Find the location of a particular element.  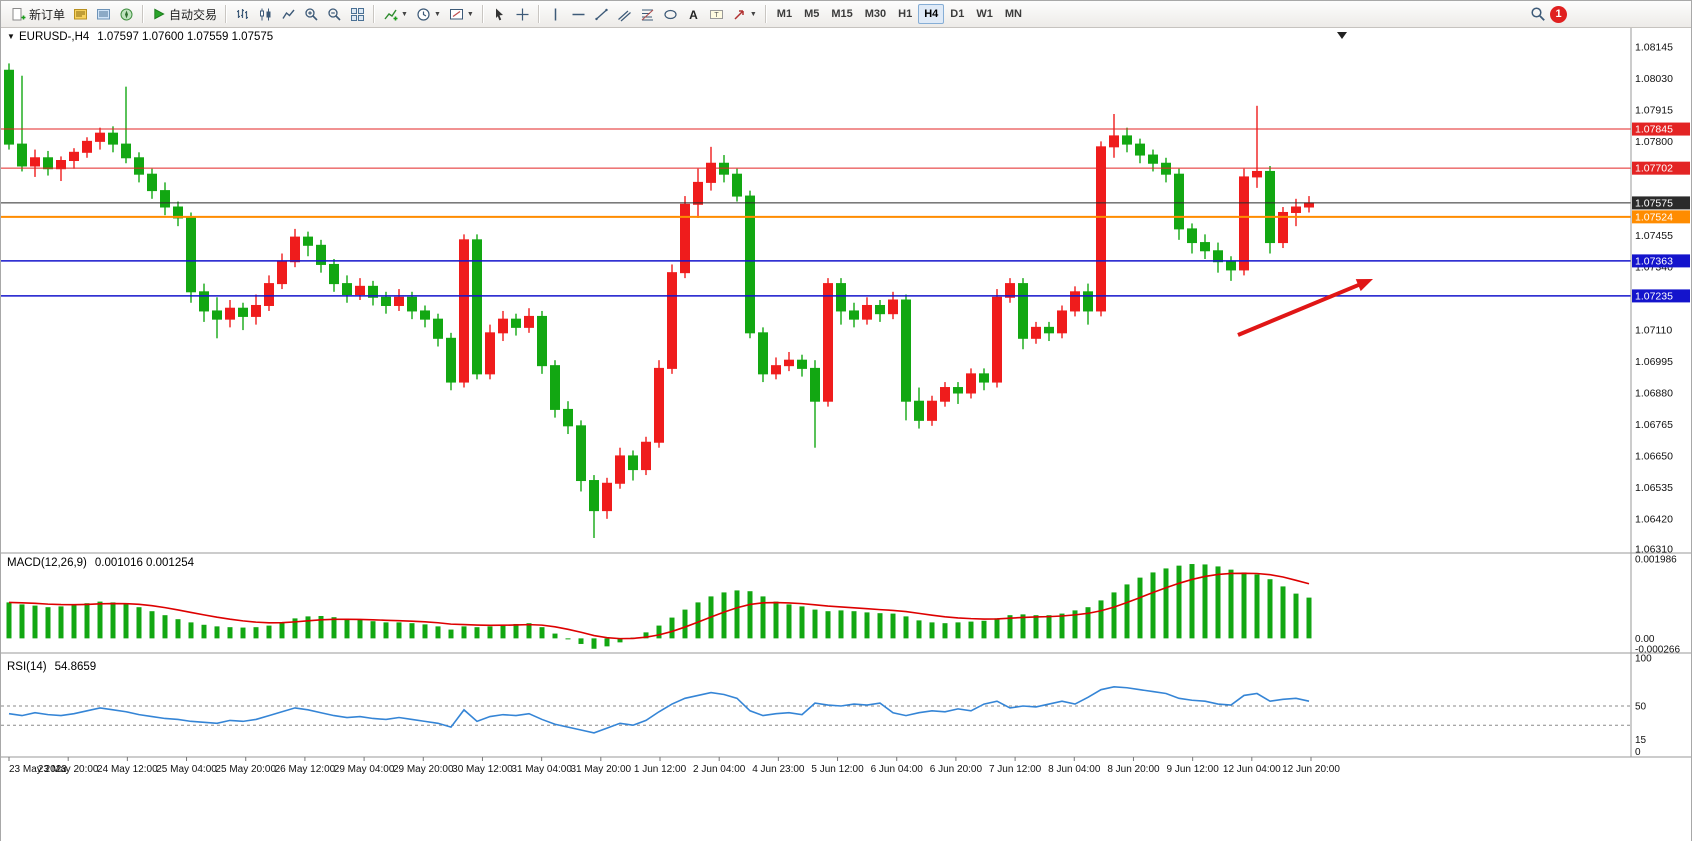

templates-icon is located at coordinates (456, 14).